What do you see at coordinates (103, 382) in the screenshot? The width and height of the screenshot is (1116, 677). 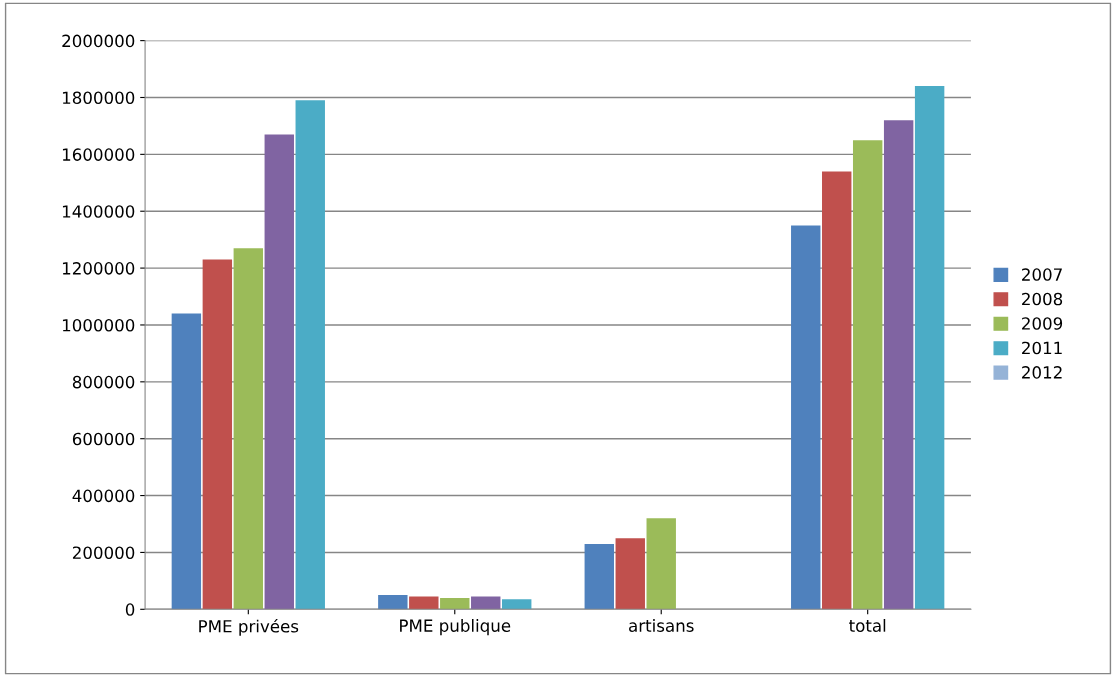 I see `y-tick-label: 800000` at bounding box center [103, 382].